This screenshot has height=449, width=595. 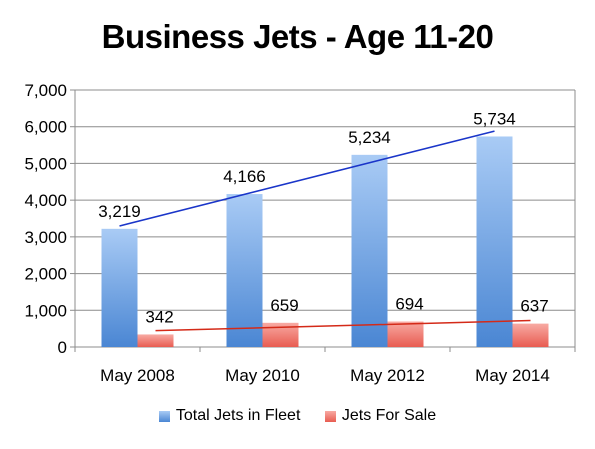 What do you see at coordinates (45, 200) in the screenshot?
I see `y-tick-label: 4,000` at bounding box center [45, 200].